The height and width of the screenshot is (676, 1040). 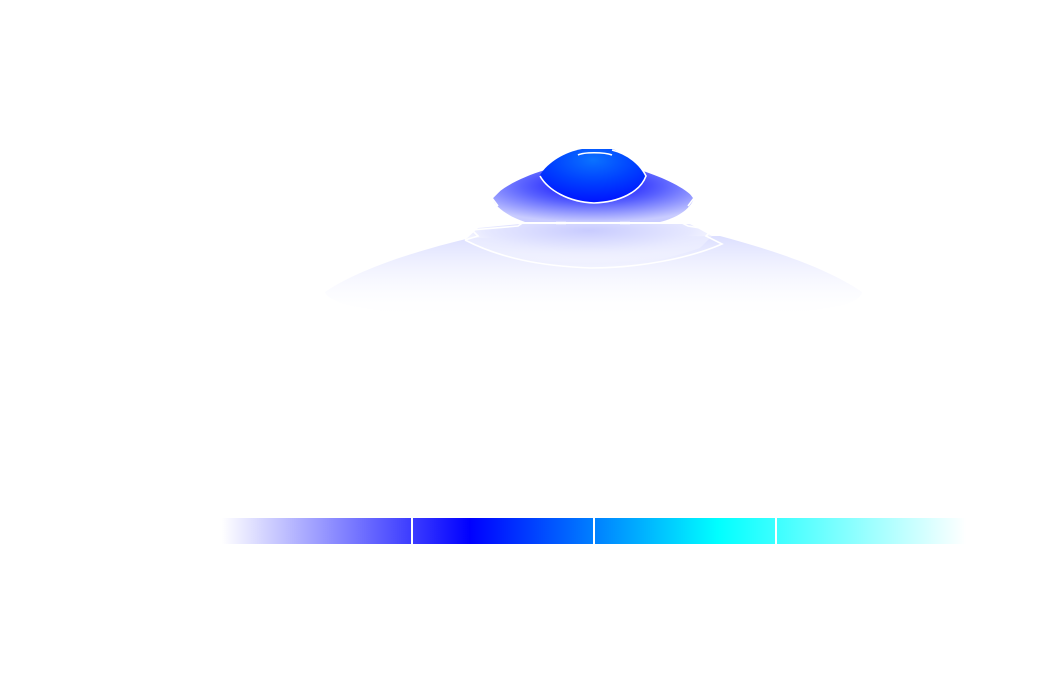 I want to click on plume-lobe-top, so click(x=593, y=176).